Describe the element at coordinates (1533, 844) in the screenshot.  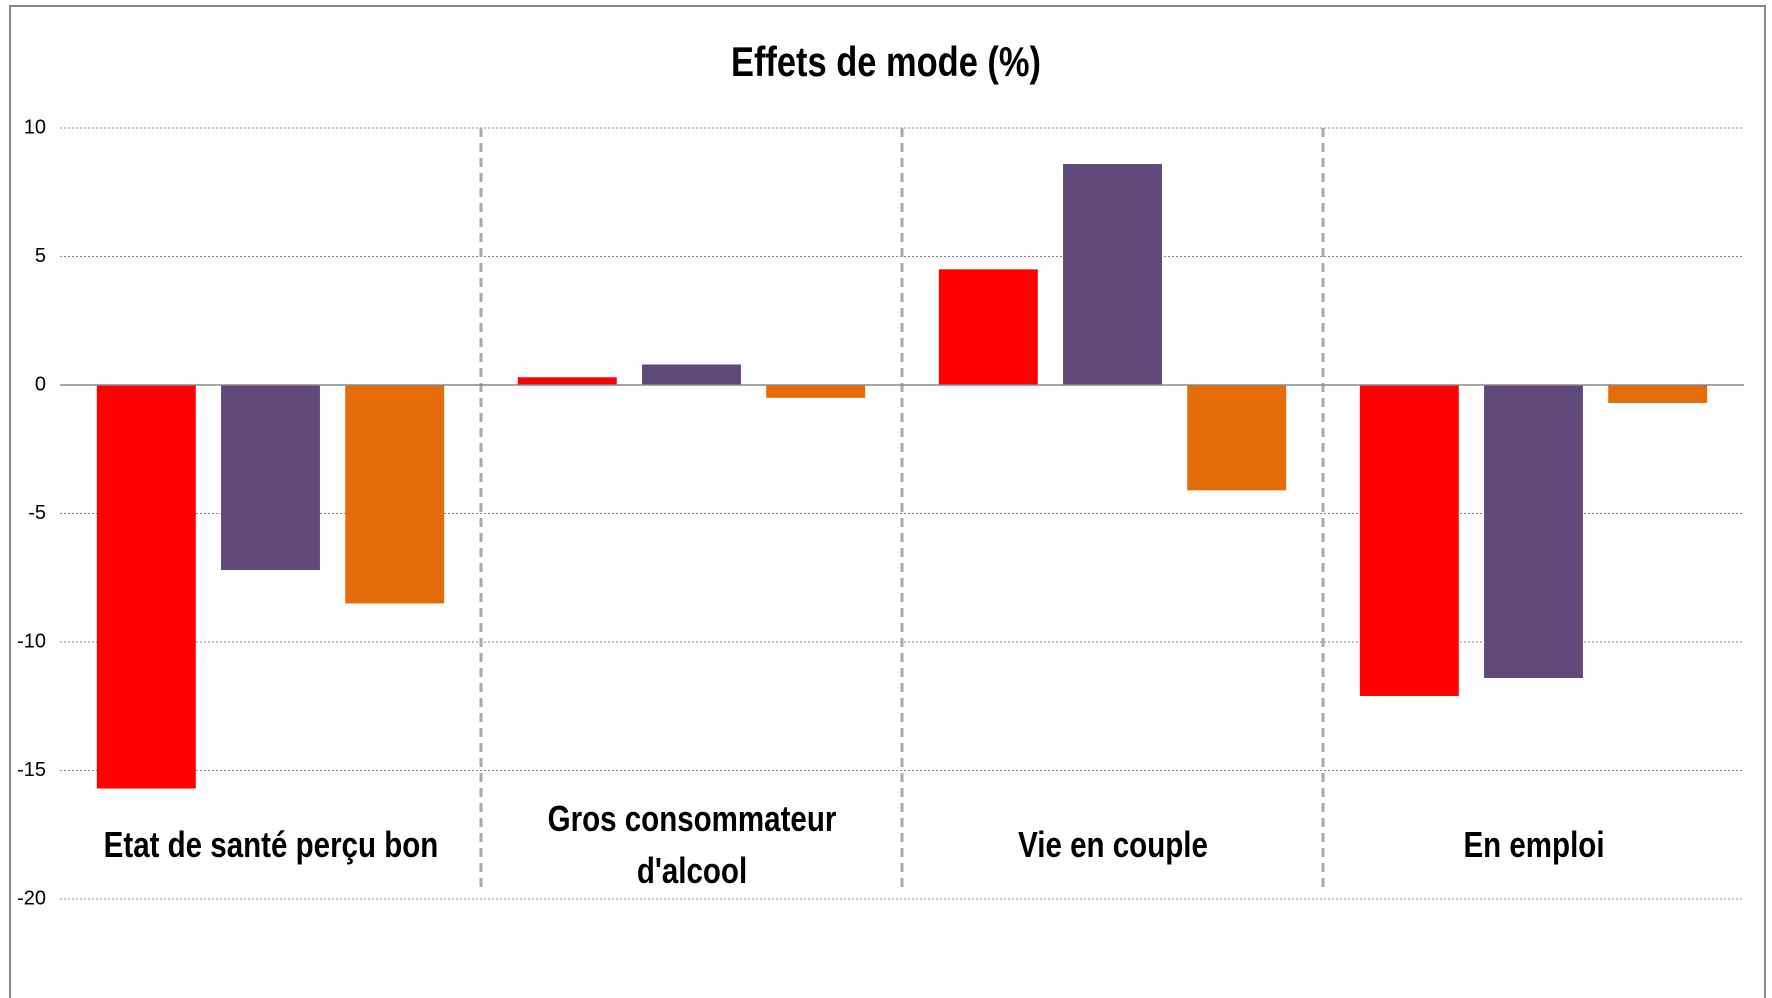
I see `category-label: En emploi` at that location.